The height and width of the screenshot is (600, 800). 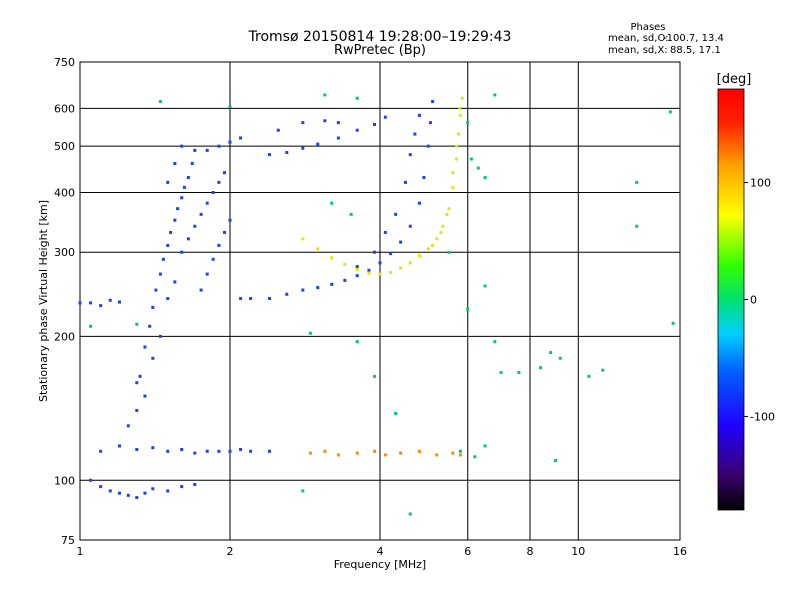 What do you see at coordinates (64, 301) in the screenshot?
I see `y-tick-labels: 75 100 200 300 400 500 600 750` at bounding box center [64, 301].